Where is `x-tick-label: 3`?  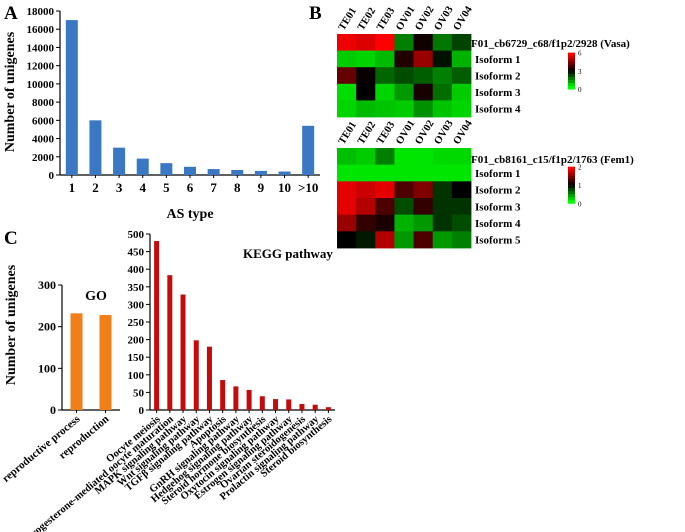
x-tick-label: 3 is located at coordinates (119, 187).